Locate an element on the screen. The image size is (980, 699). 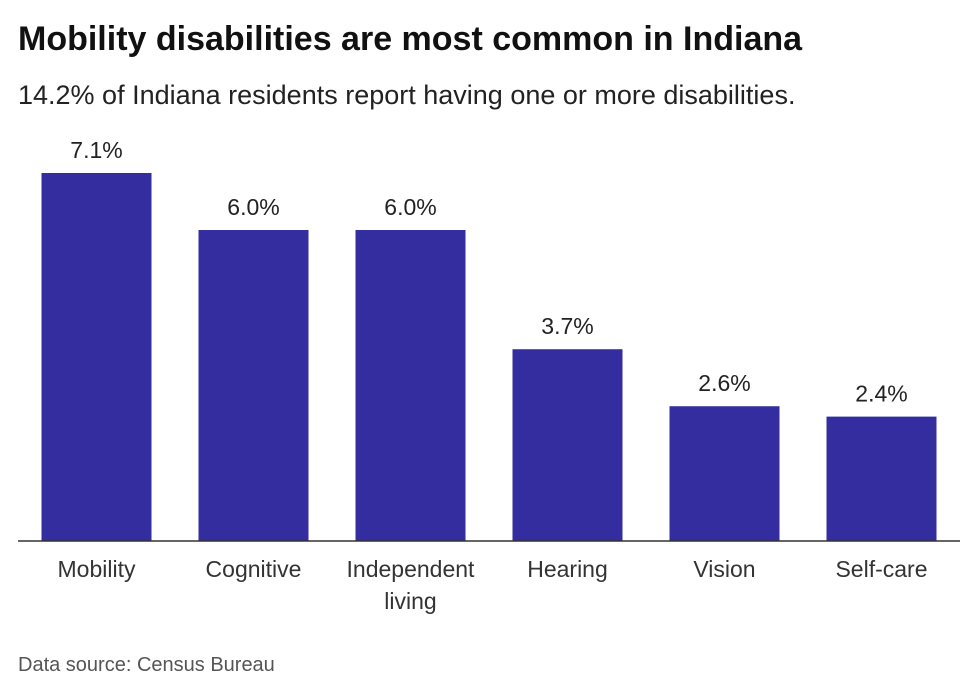
x-tick-label: Vision is located at coordinates (724, 569).